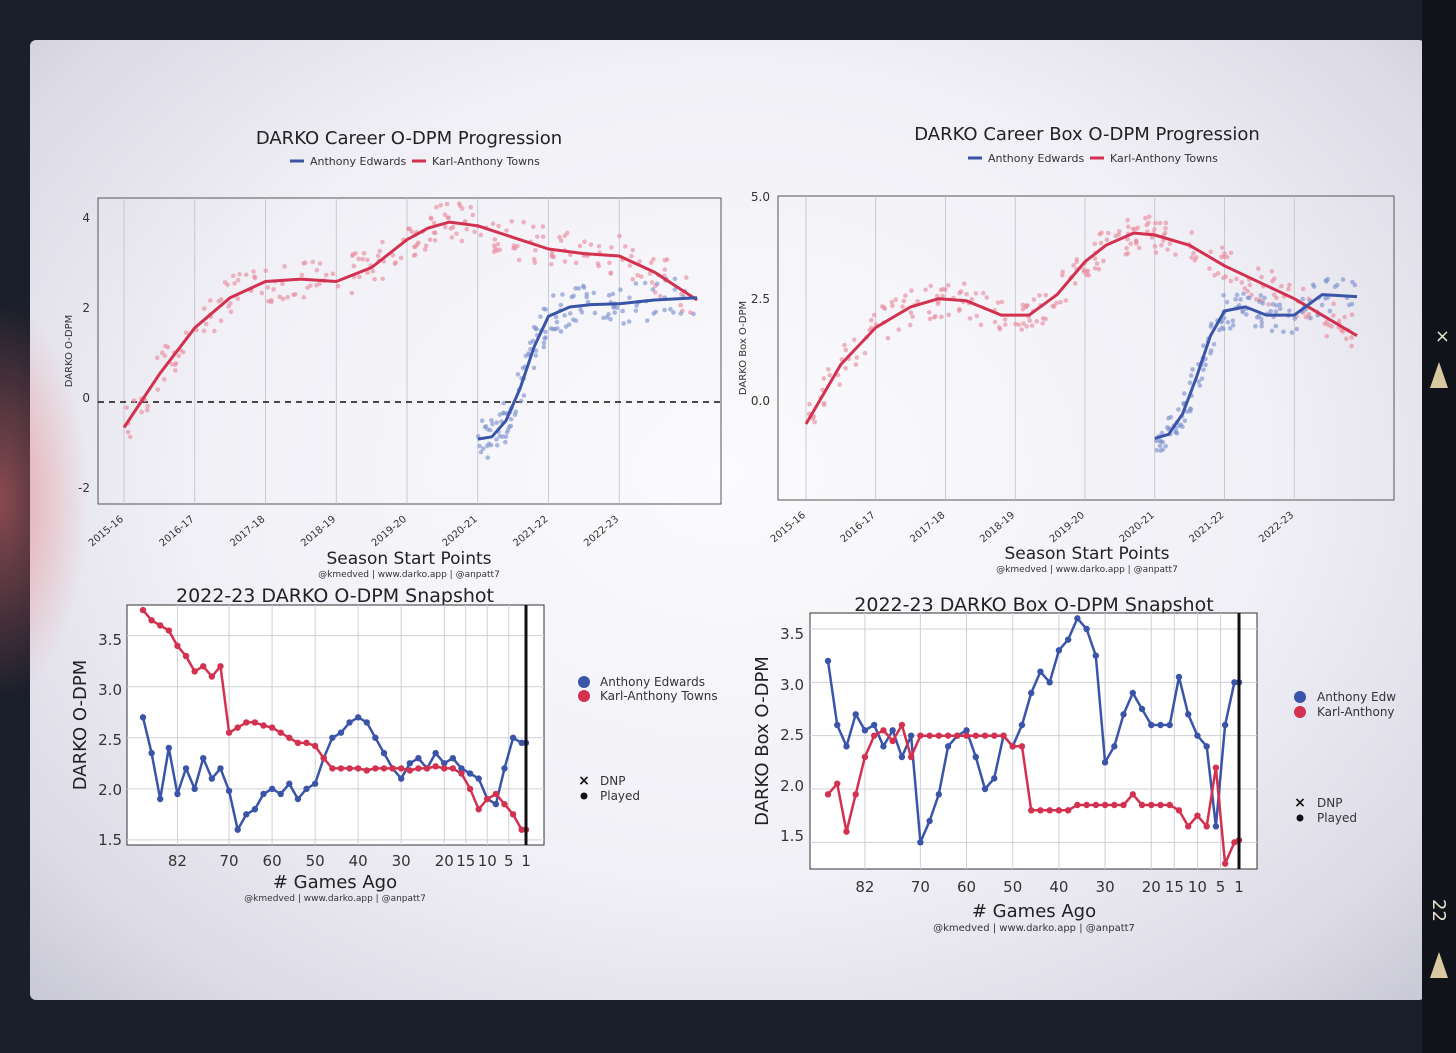 The width and height of the screenshot is (1456, 1053). What do you see at coordinates (1329, 803) in the screenshot?
I see `legend-label-dnp: DNP` at bounding box center [1329, 803].